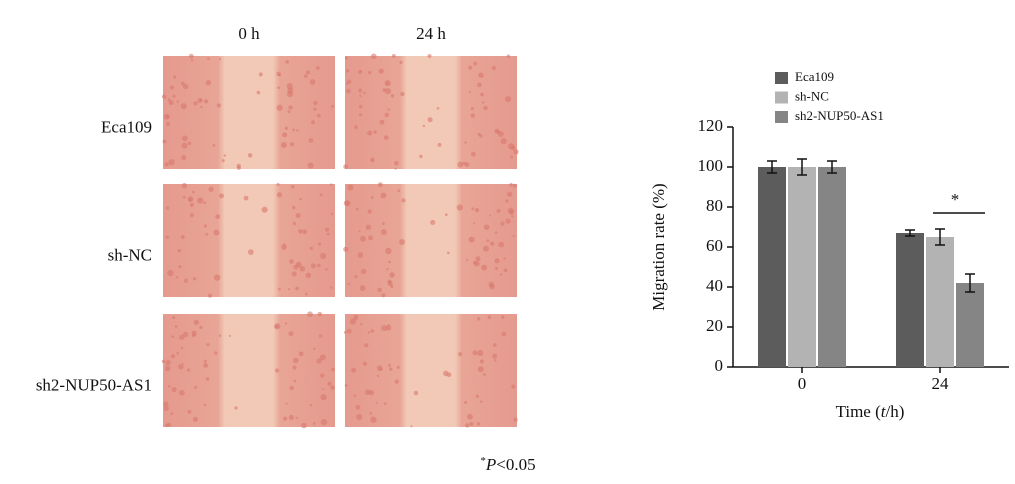 Image resolution: width=1015 pixels, height=484 pixels. Describe the element at coordinates (714, 325) in the screenshot. I see `y-tick-label: 20` at that location.